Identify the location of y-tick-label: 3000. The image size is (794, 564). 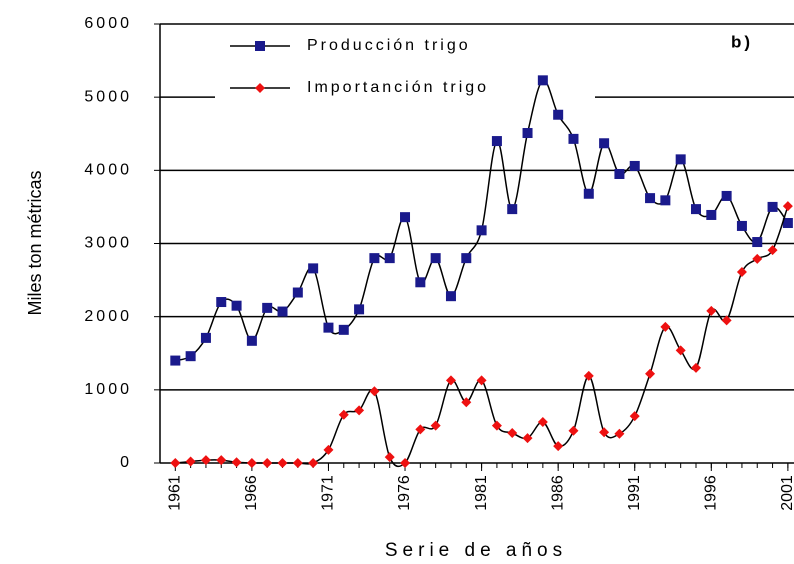
(108, 243).